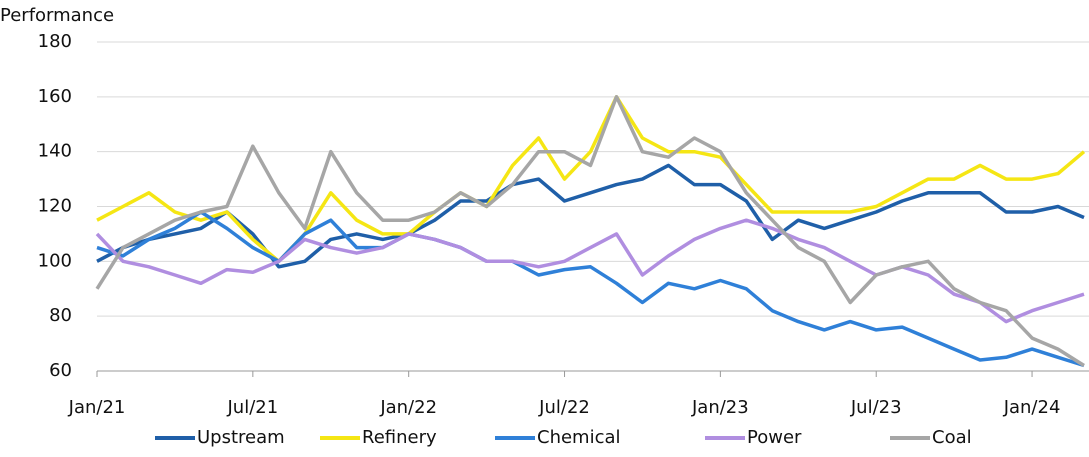  Describe the element at coordinates (408, 407) in the screenshot. I see `x-tick-label: Jan/22` at that location.